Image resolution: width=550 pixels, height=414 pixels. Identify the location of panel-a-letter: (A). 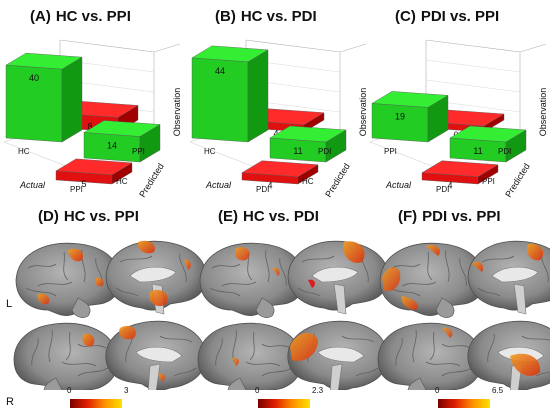
(40, 16).